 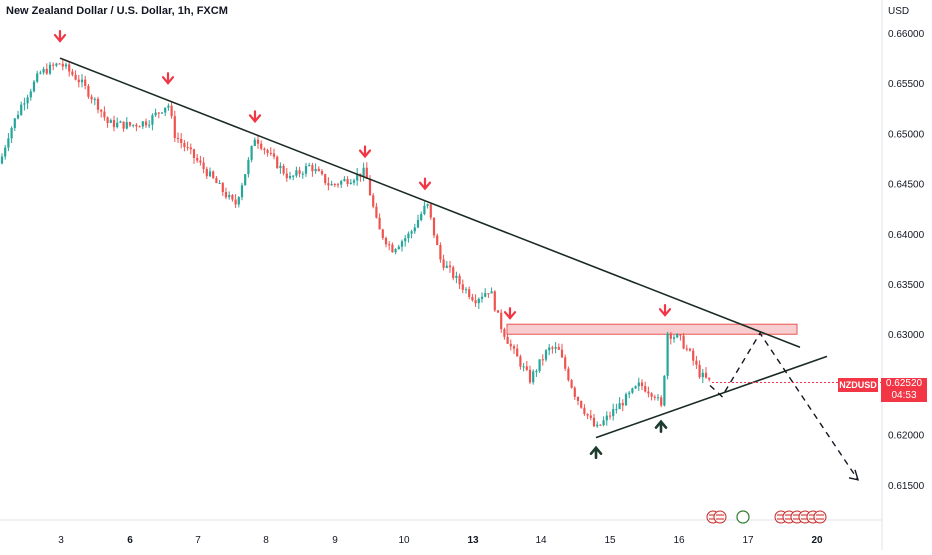 I want to click on y-tick-label: 0.63500, so click(x=906, y=285).